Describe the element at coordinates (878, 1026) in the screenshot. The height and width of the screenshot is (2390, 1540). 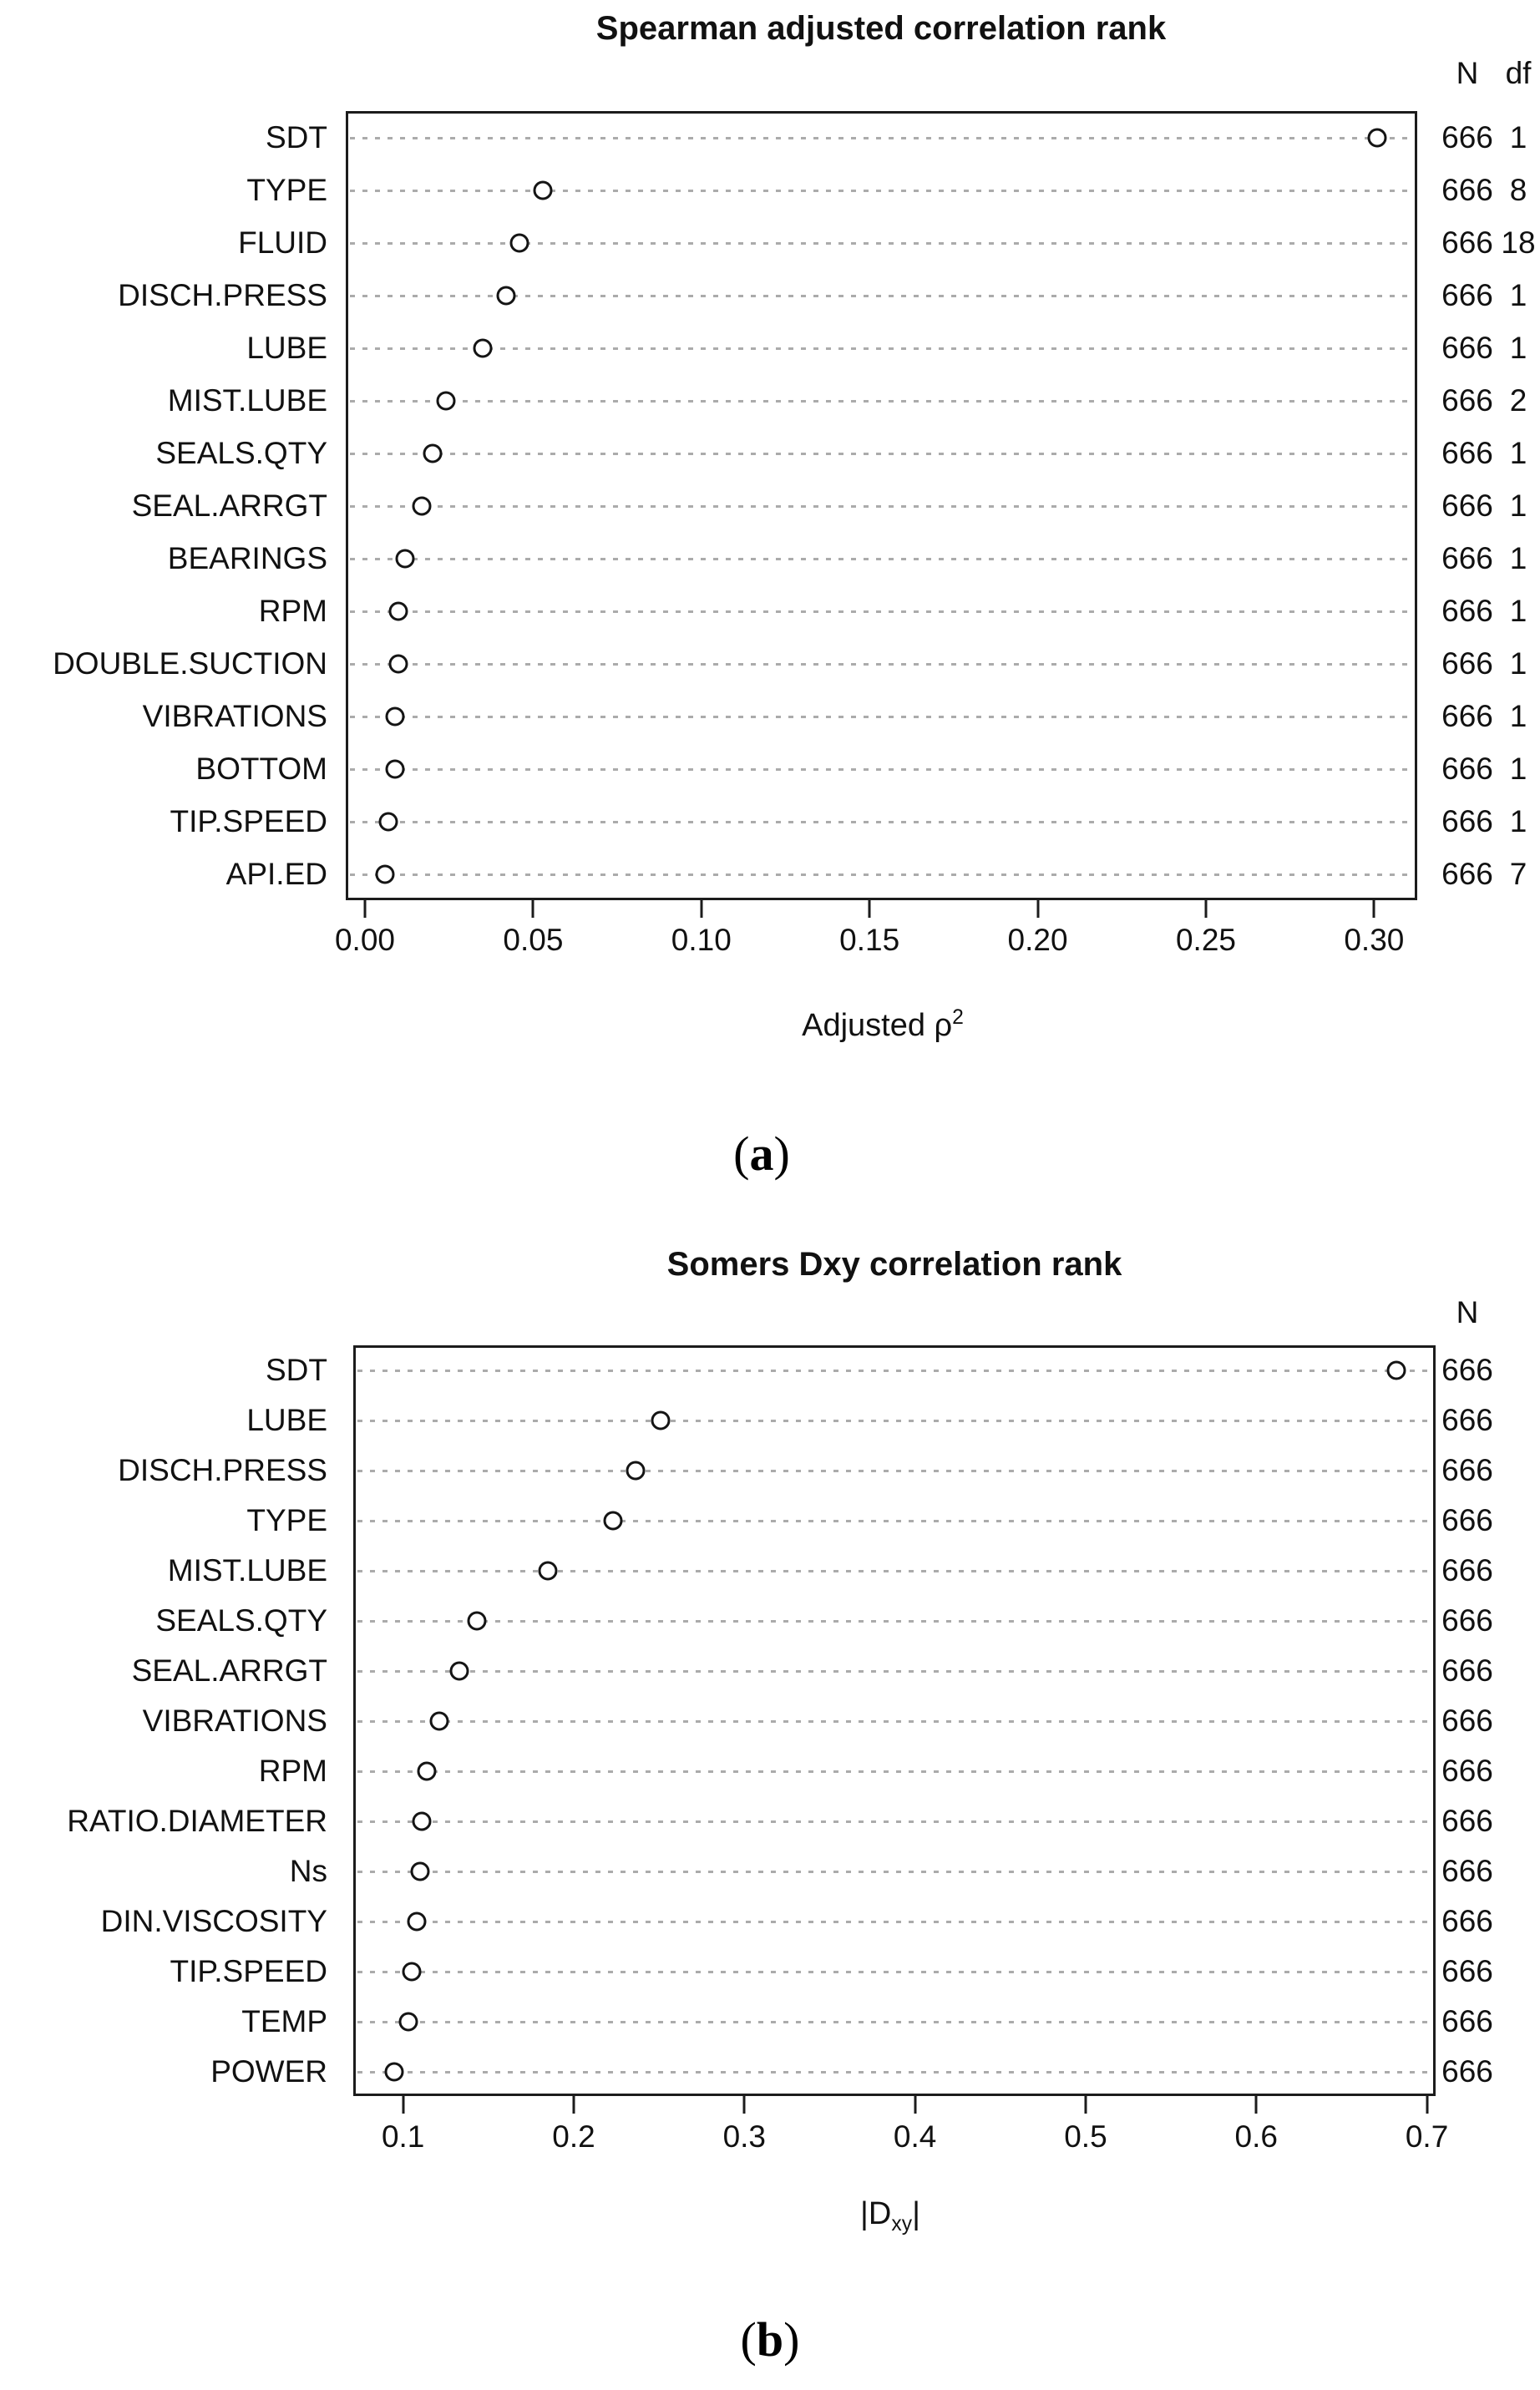
I see `x-axis-title-text: Adjusted ρ` at that location.